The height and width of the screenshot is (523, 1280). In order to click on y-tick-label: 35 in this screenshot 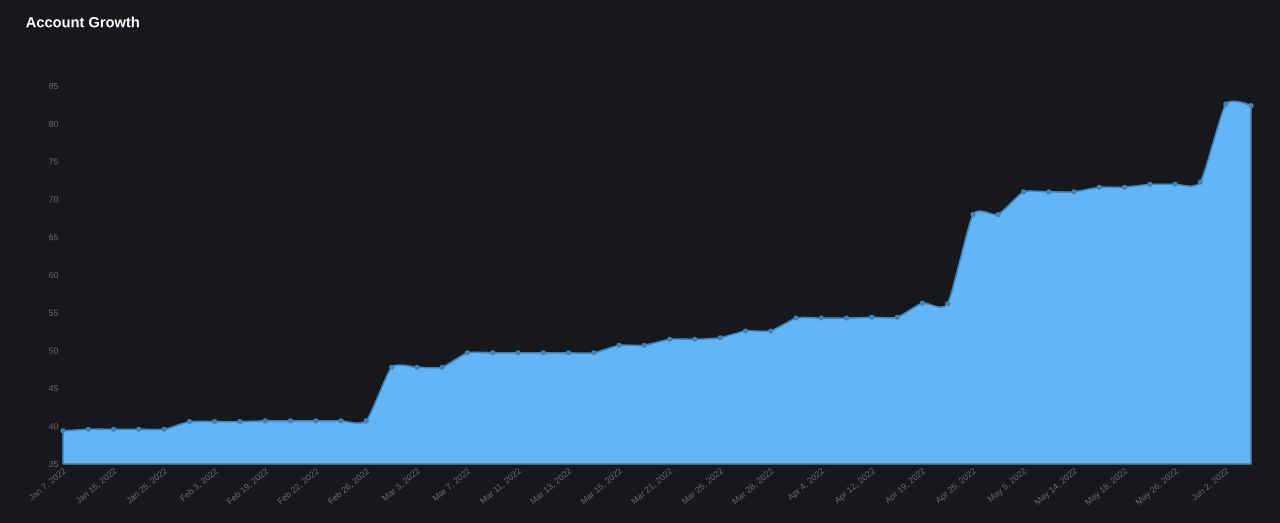, I will do `click(53, 464)`.